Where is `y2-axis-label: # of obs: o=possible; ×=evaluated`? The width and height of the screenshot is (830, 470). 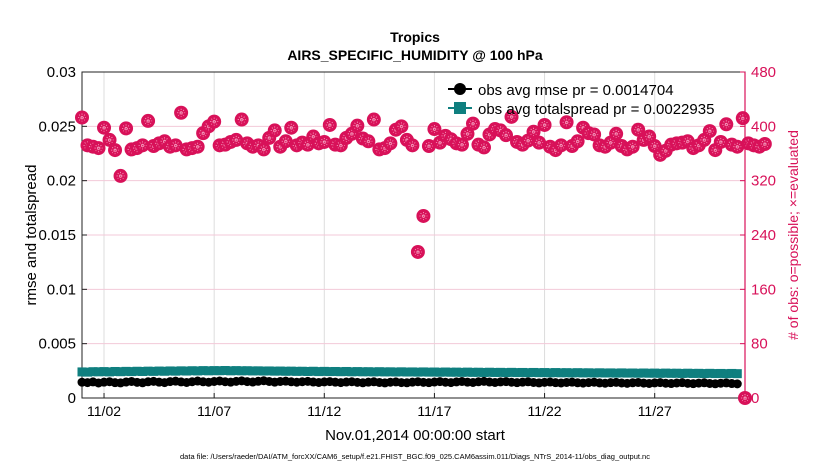 y2-axis-label: # of obs: o=possible; ×=evaluated is located at coordinates (793, 235).